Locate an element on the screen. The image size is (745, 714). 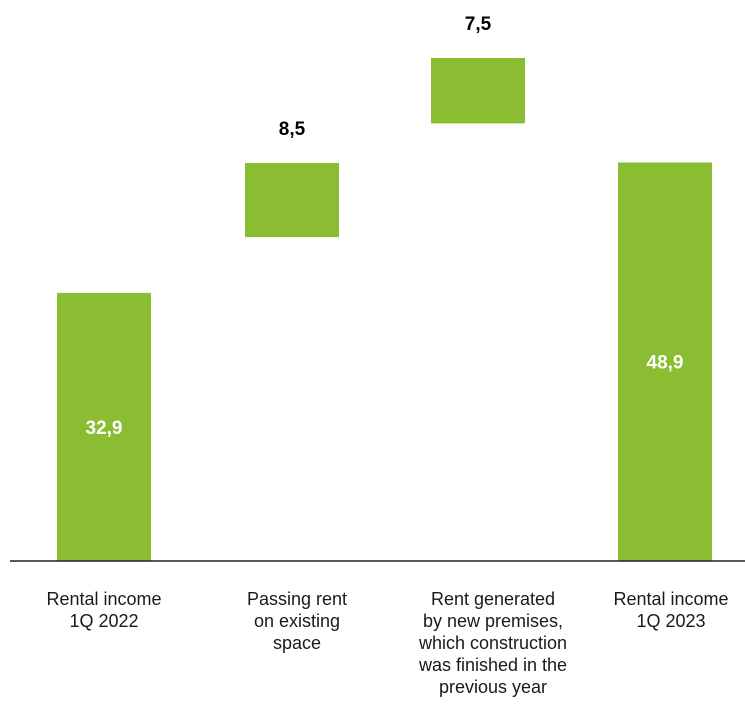
value-label-bar-3: 7,5 is located at coordinates (478, 24).